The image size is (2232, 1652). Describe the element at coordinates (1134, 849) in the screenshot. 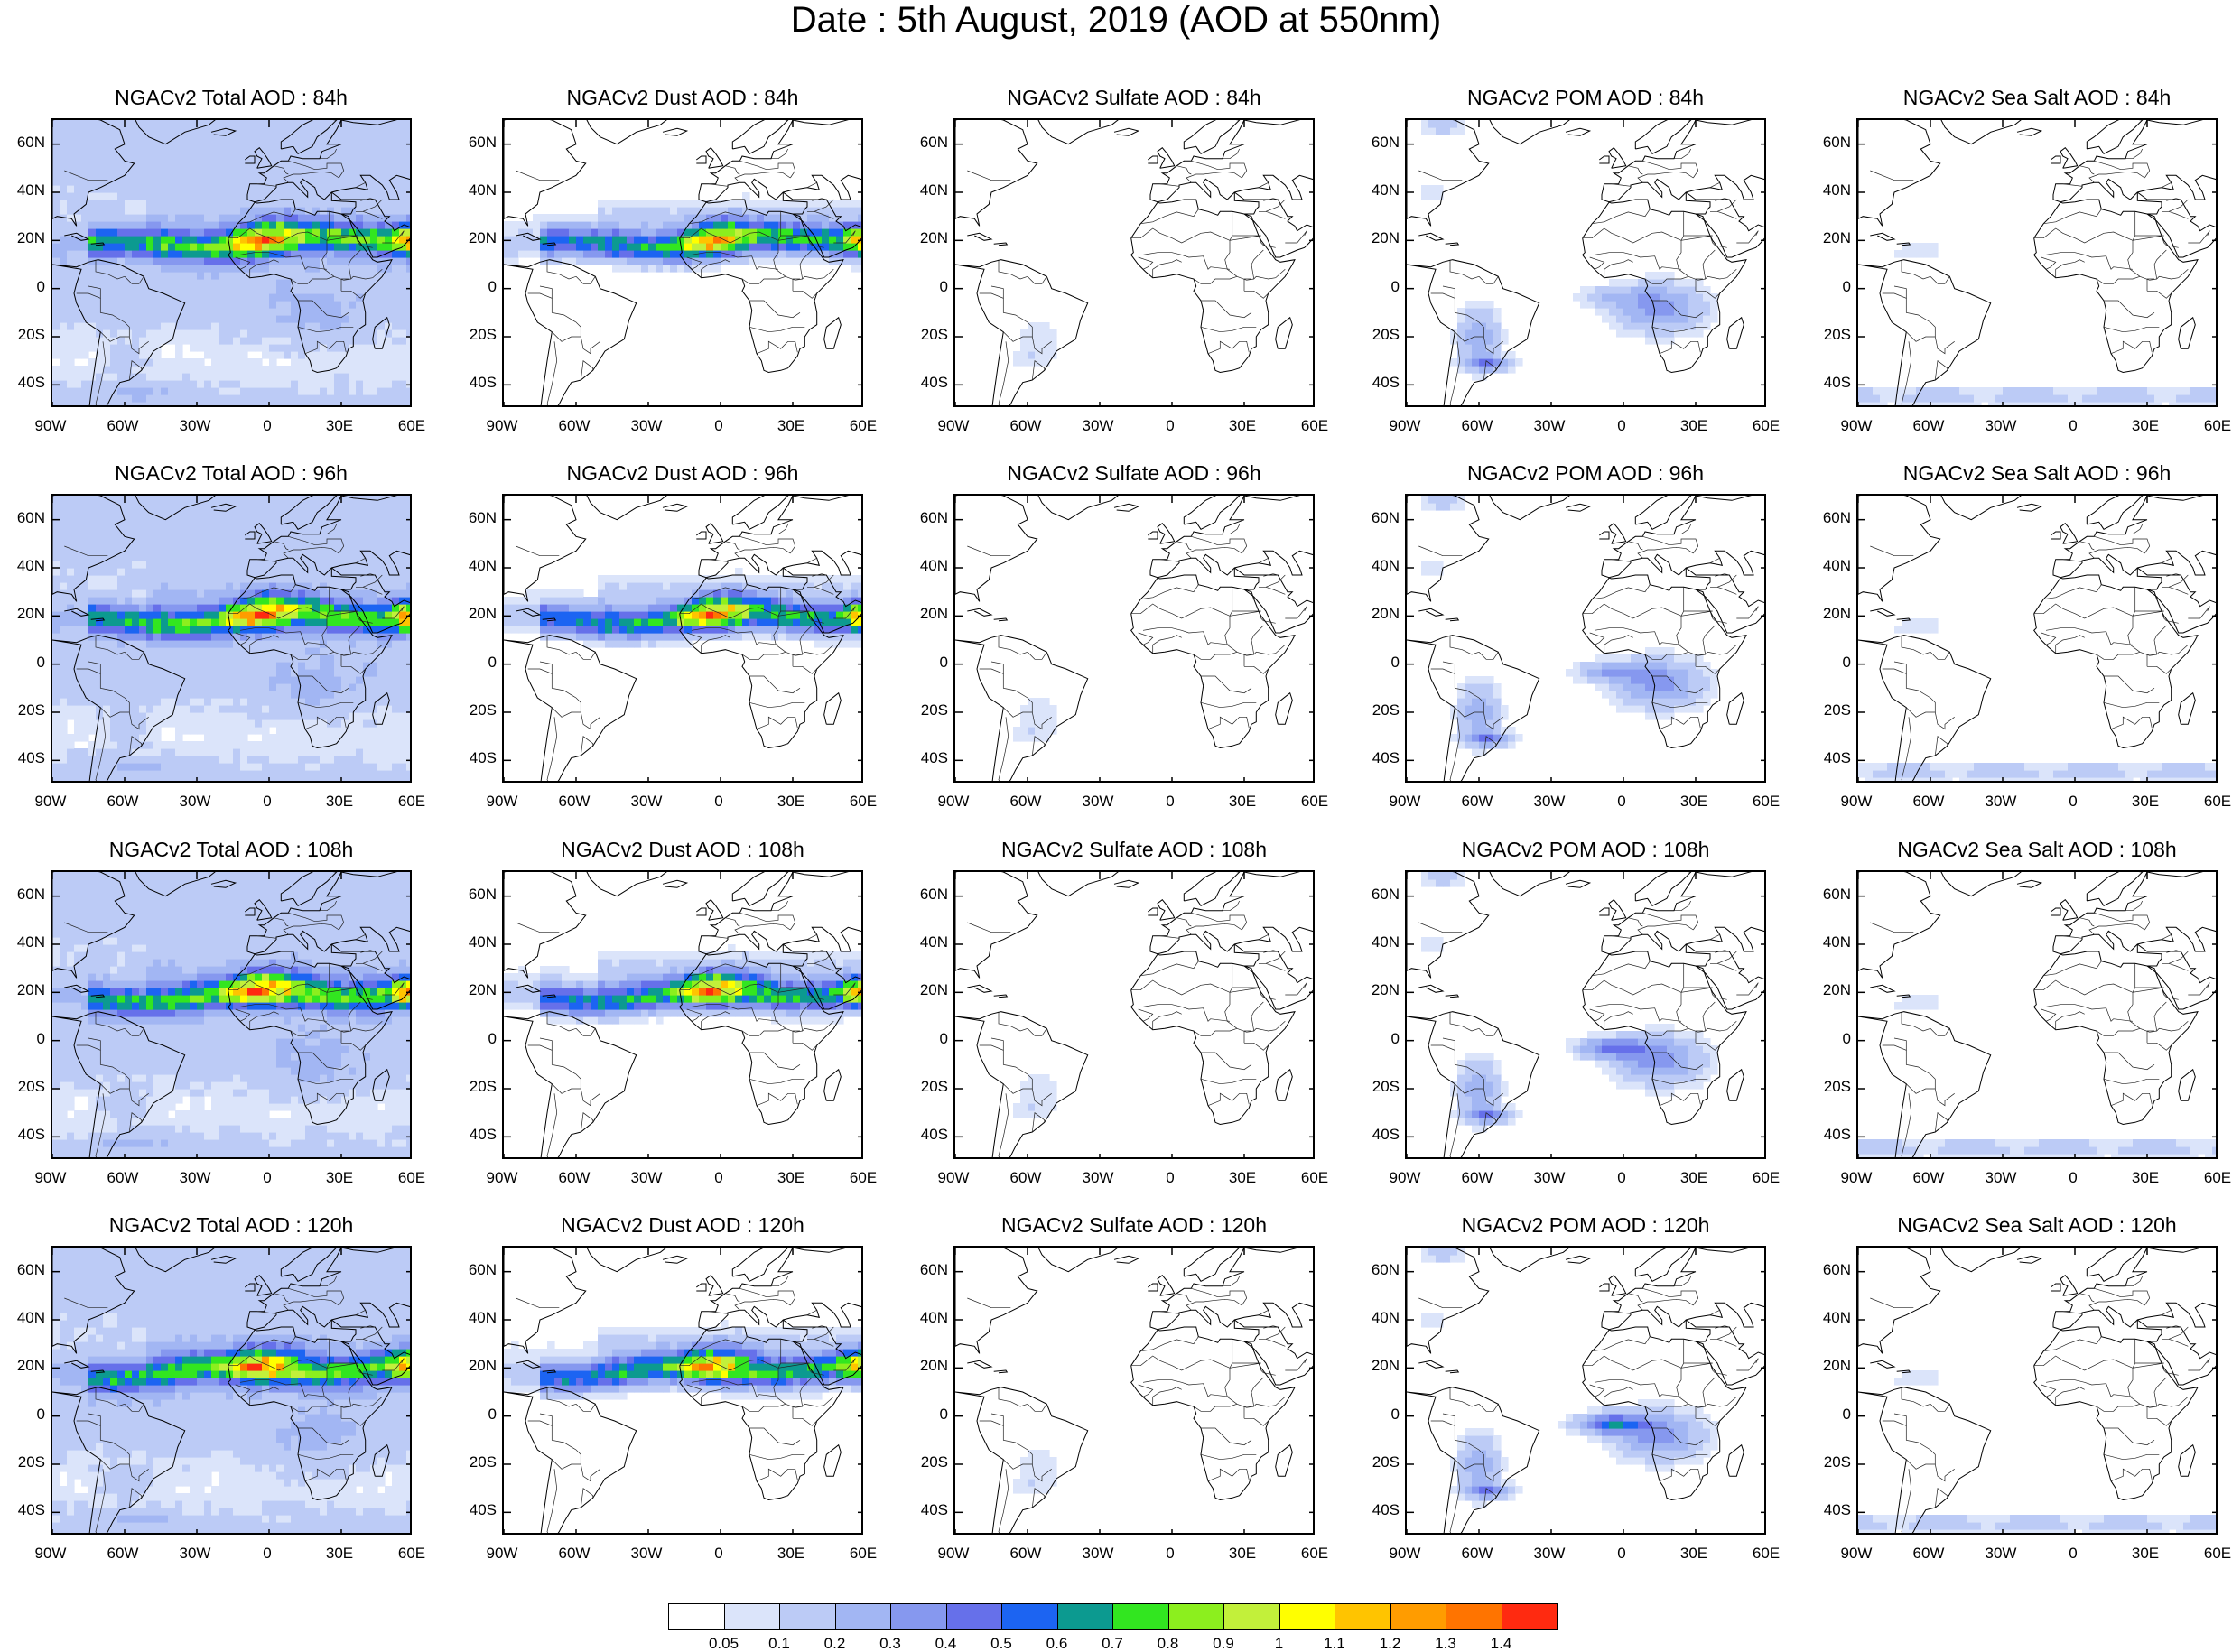

I see `panel-title: NGACv2 Sulfate AOD : 108h` at that location.